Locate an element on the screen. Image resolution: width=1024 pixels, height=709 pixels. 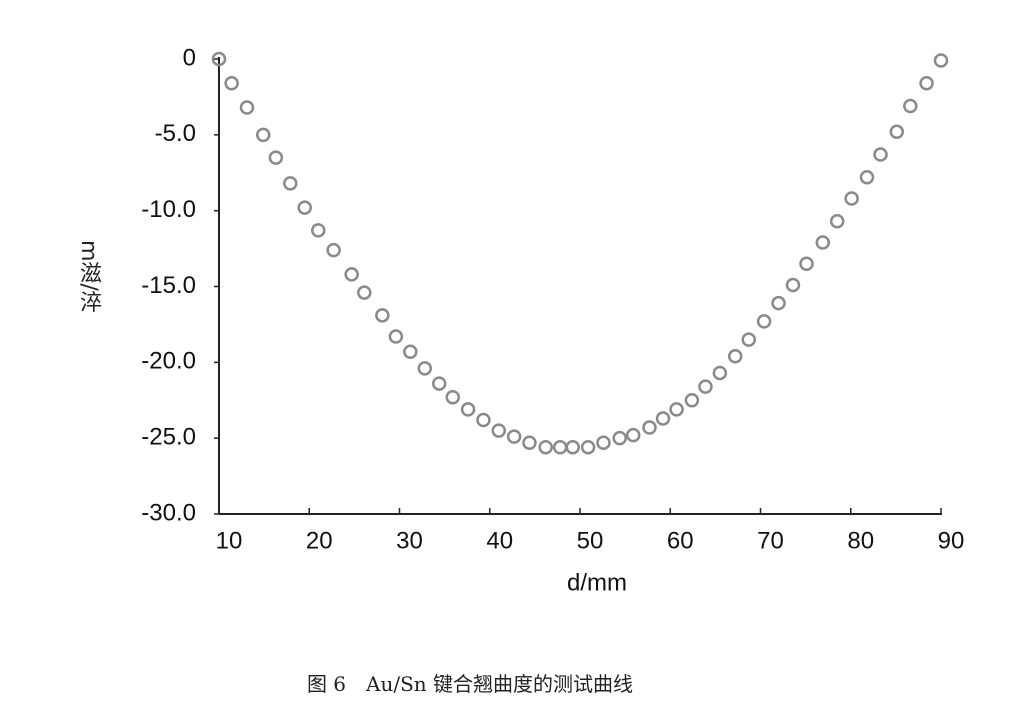
y-tick-label: -20.0 is located at coordinates (168, 361).